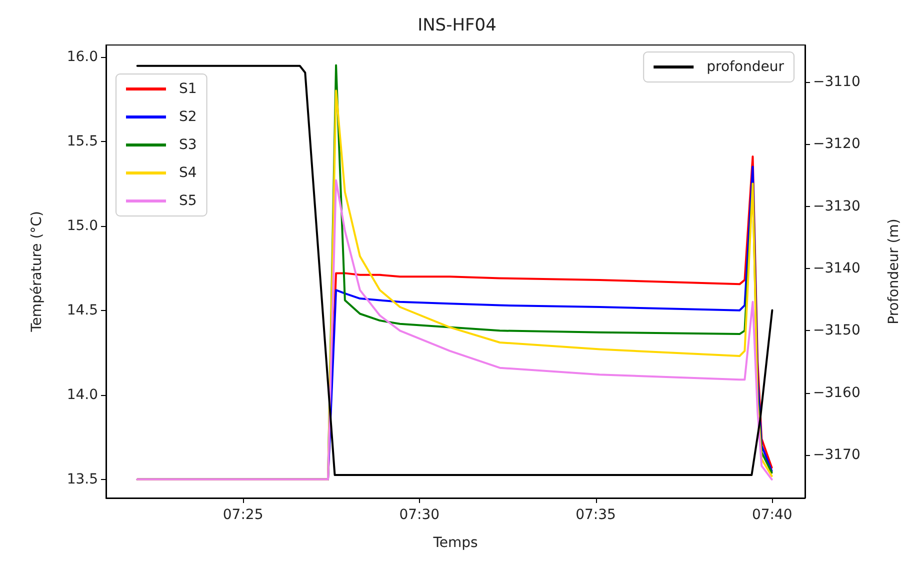  What do you see at coordinates (836, 144) in the screenshot?
I see `y2-tick-label: −3120` at bounding box center [836, 144].